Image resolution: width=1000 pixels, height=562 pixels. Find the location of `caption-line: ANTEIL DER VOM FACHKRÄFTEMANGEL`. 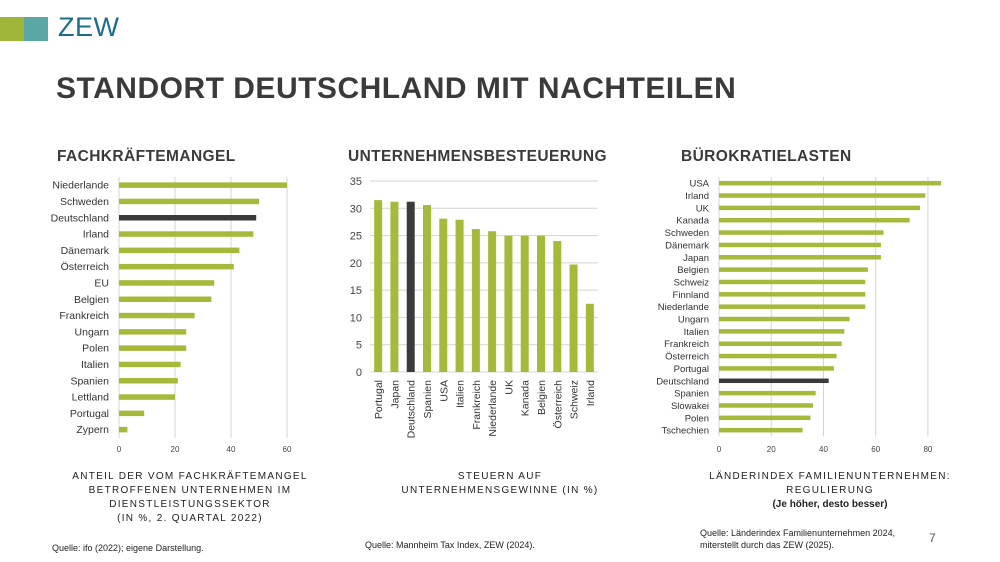

caption-line: ANTEIL DER VOM FACHKRÄFTEMANGEL is located at coordinates (190, 476).